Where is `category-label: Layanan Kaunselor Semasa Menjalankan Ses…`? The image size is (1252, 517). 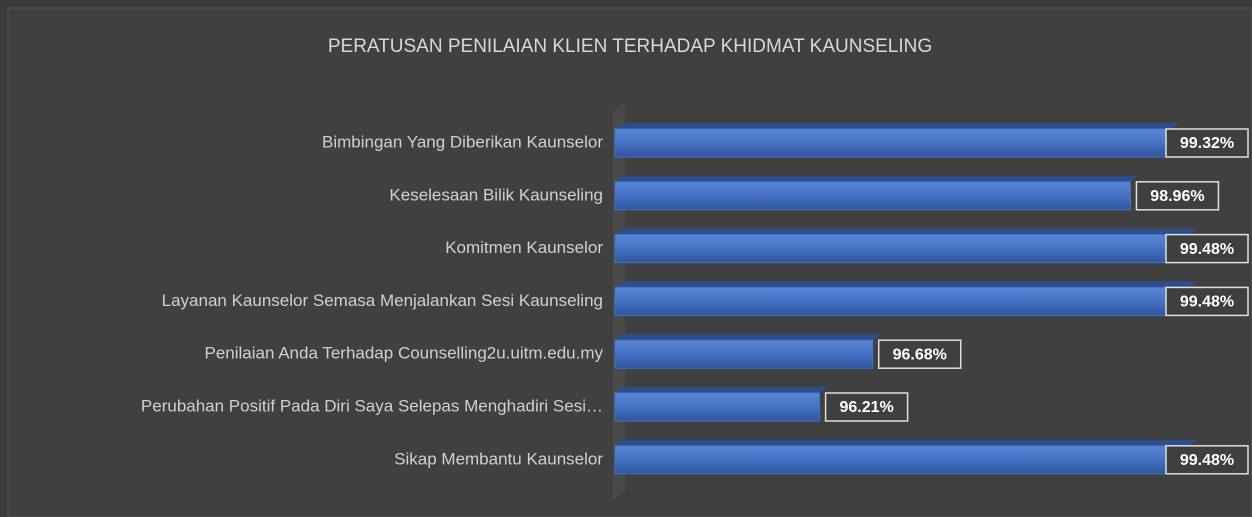 category-label: Layanan Kaunselor Semasa Menjalankan Ses… is located at coordinates (382, 300).